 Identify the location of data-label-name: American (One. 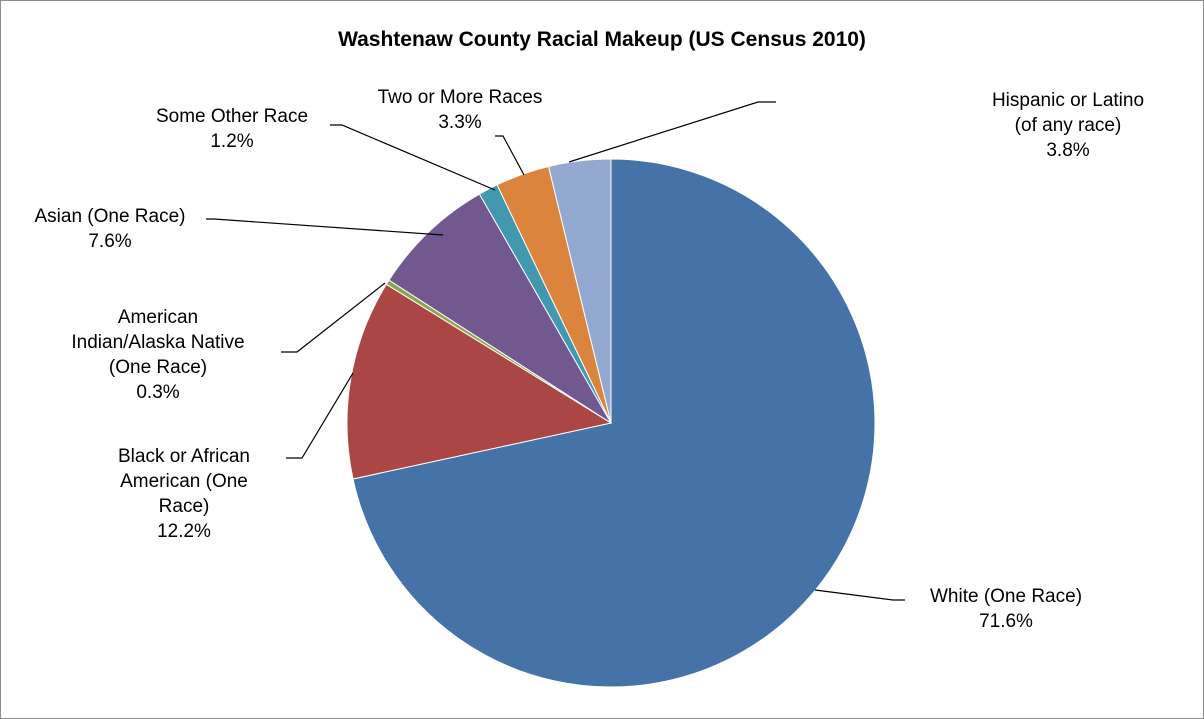
(184, 481).